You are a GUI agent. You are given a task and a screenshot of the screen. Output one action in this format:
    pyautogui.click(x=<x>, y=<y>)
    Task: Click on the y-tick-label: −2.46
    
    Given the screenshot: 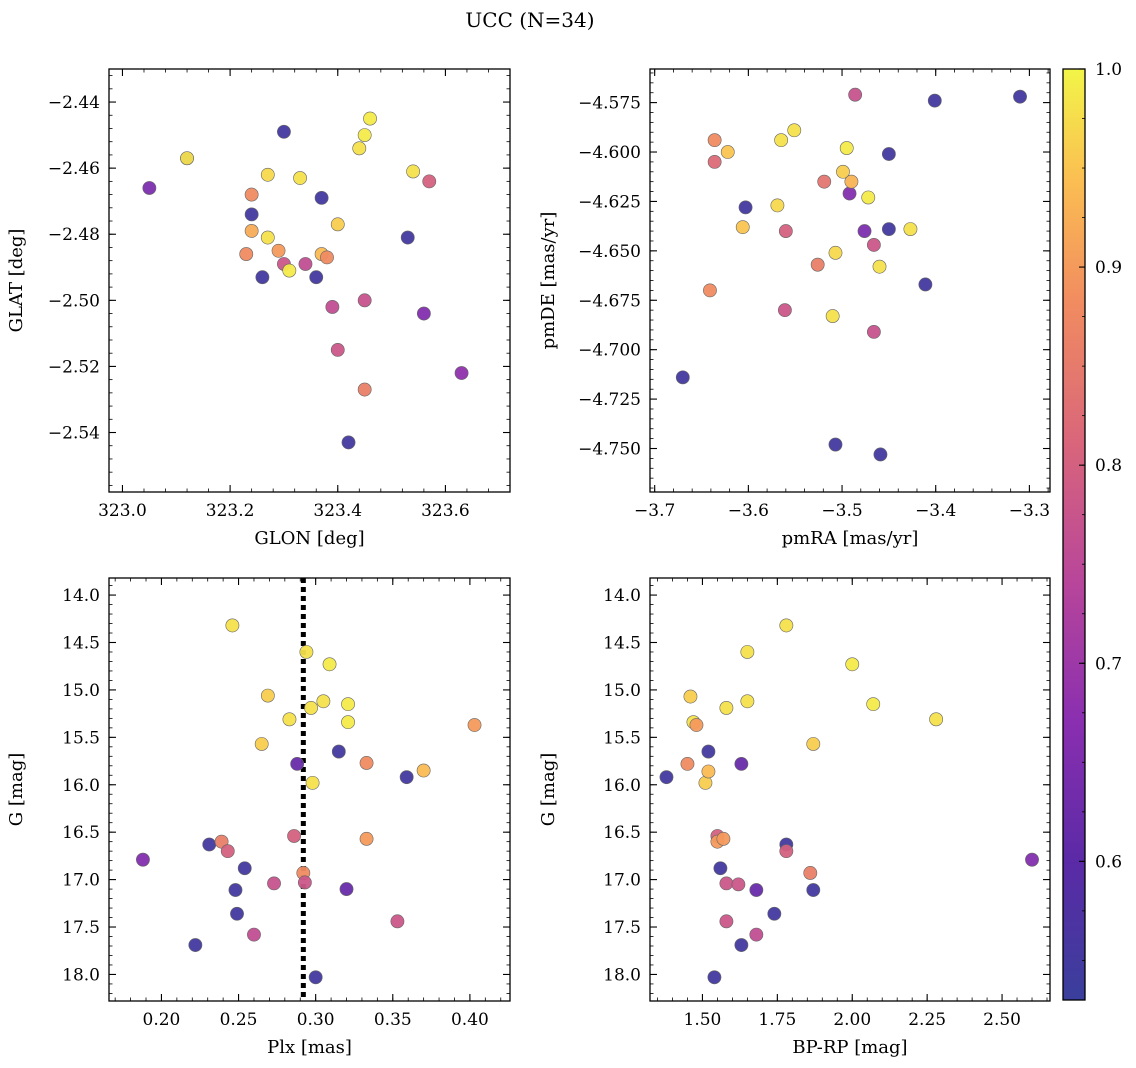 What is the action you would take?
    pyautogui.click(x=74, y=169)
    